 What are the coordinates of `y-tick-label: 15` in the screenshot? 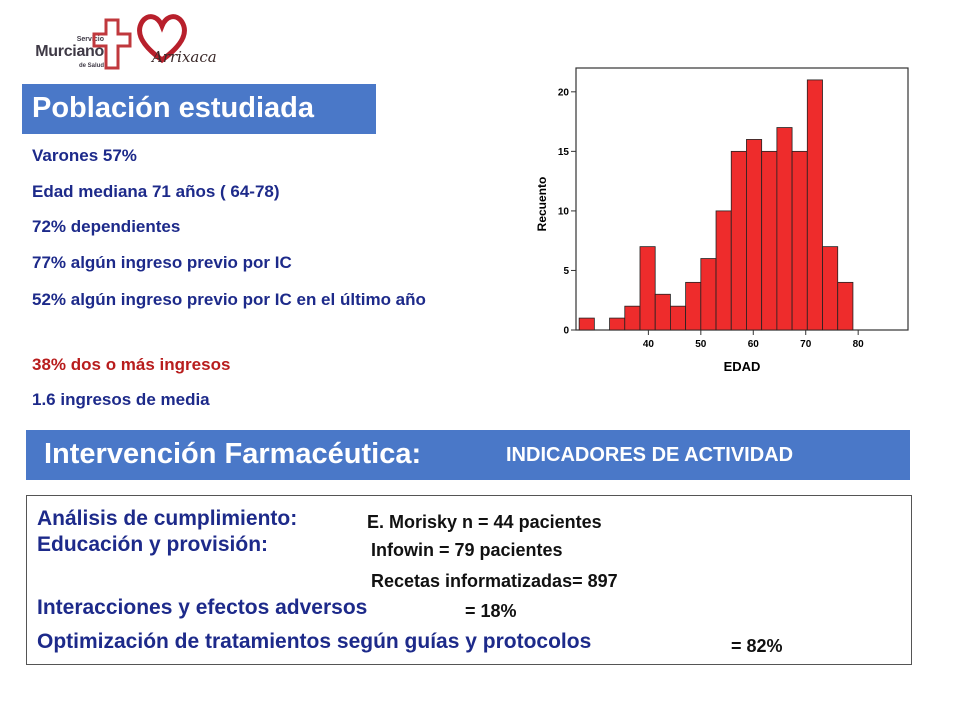 It's located at (564, 152).